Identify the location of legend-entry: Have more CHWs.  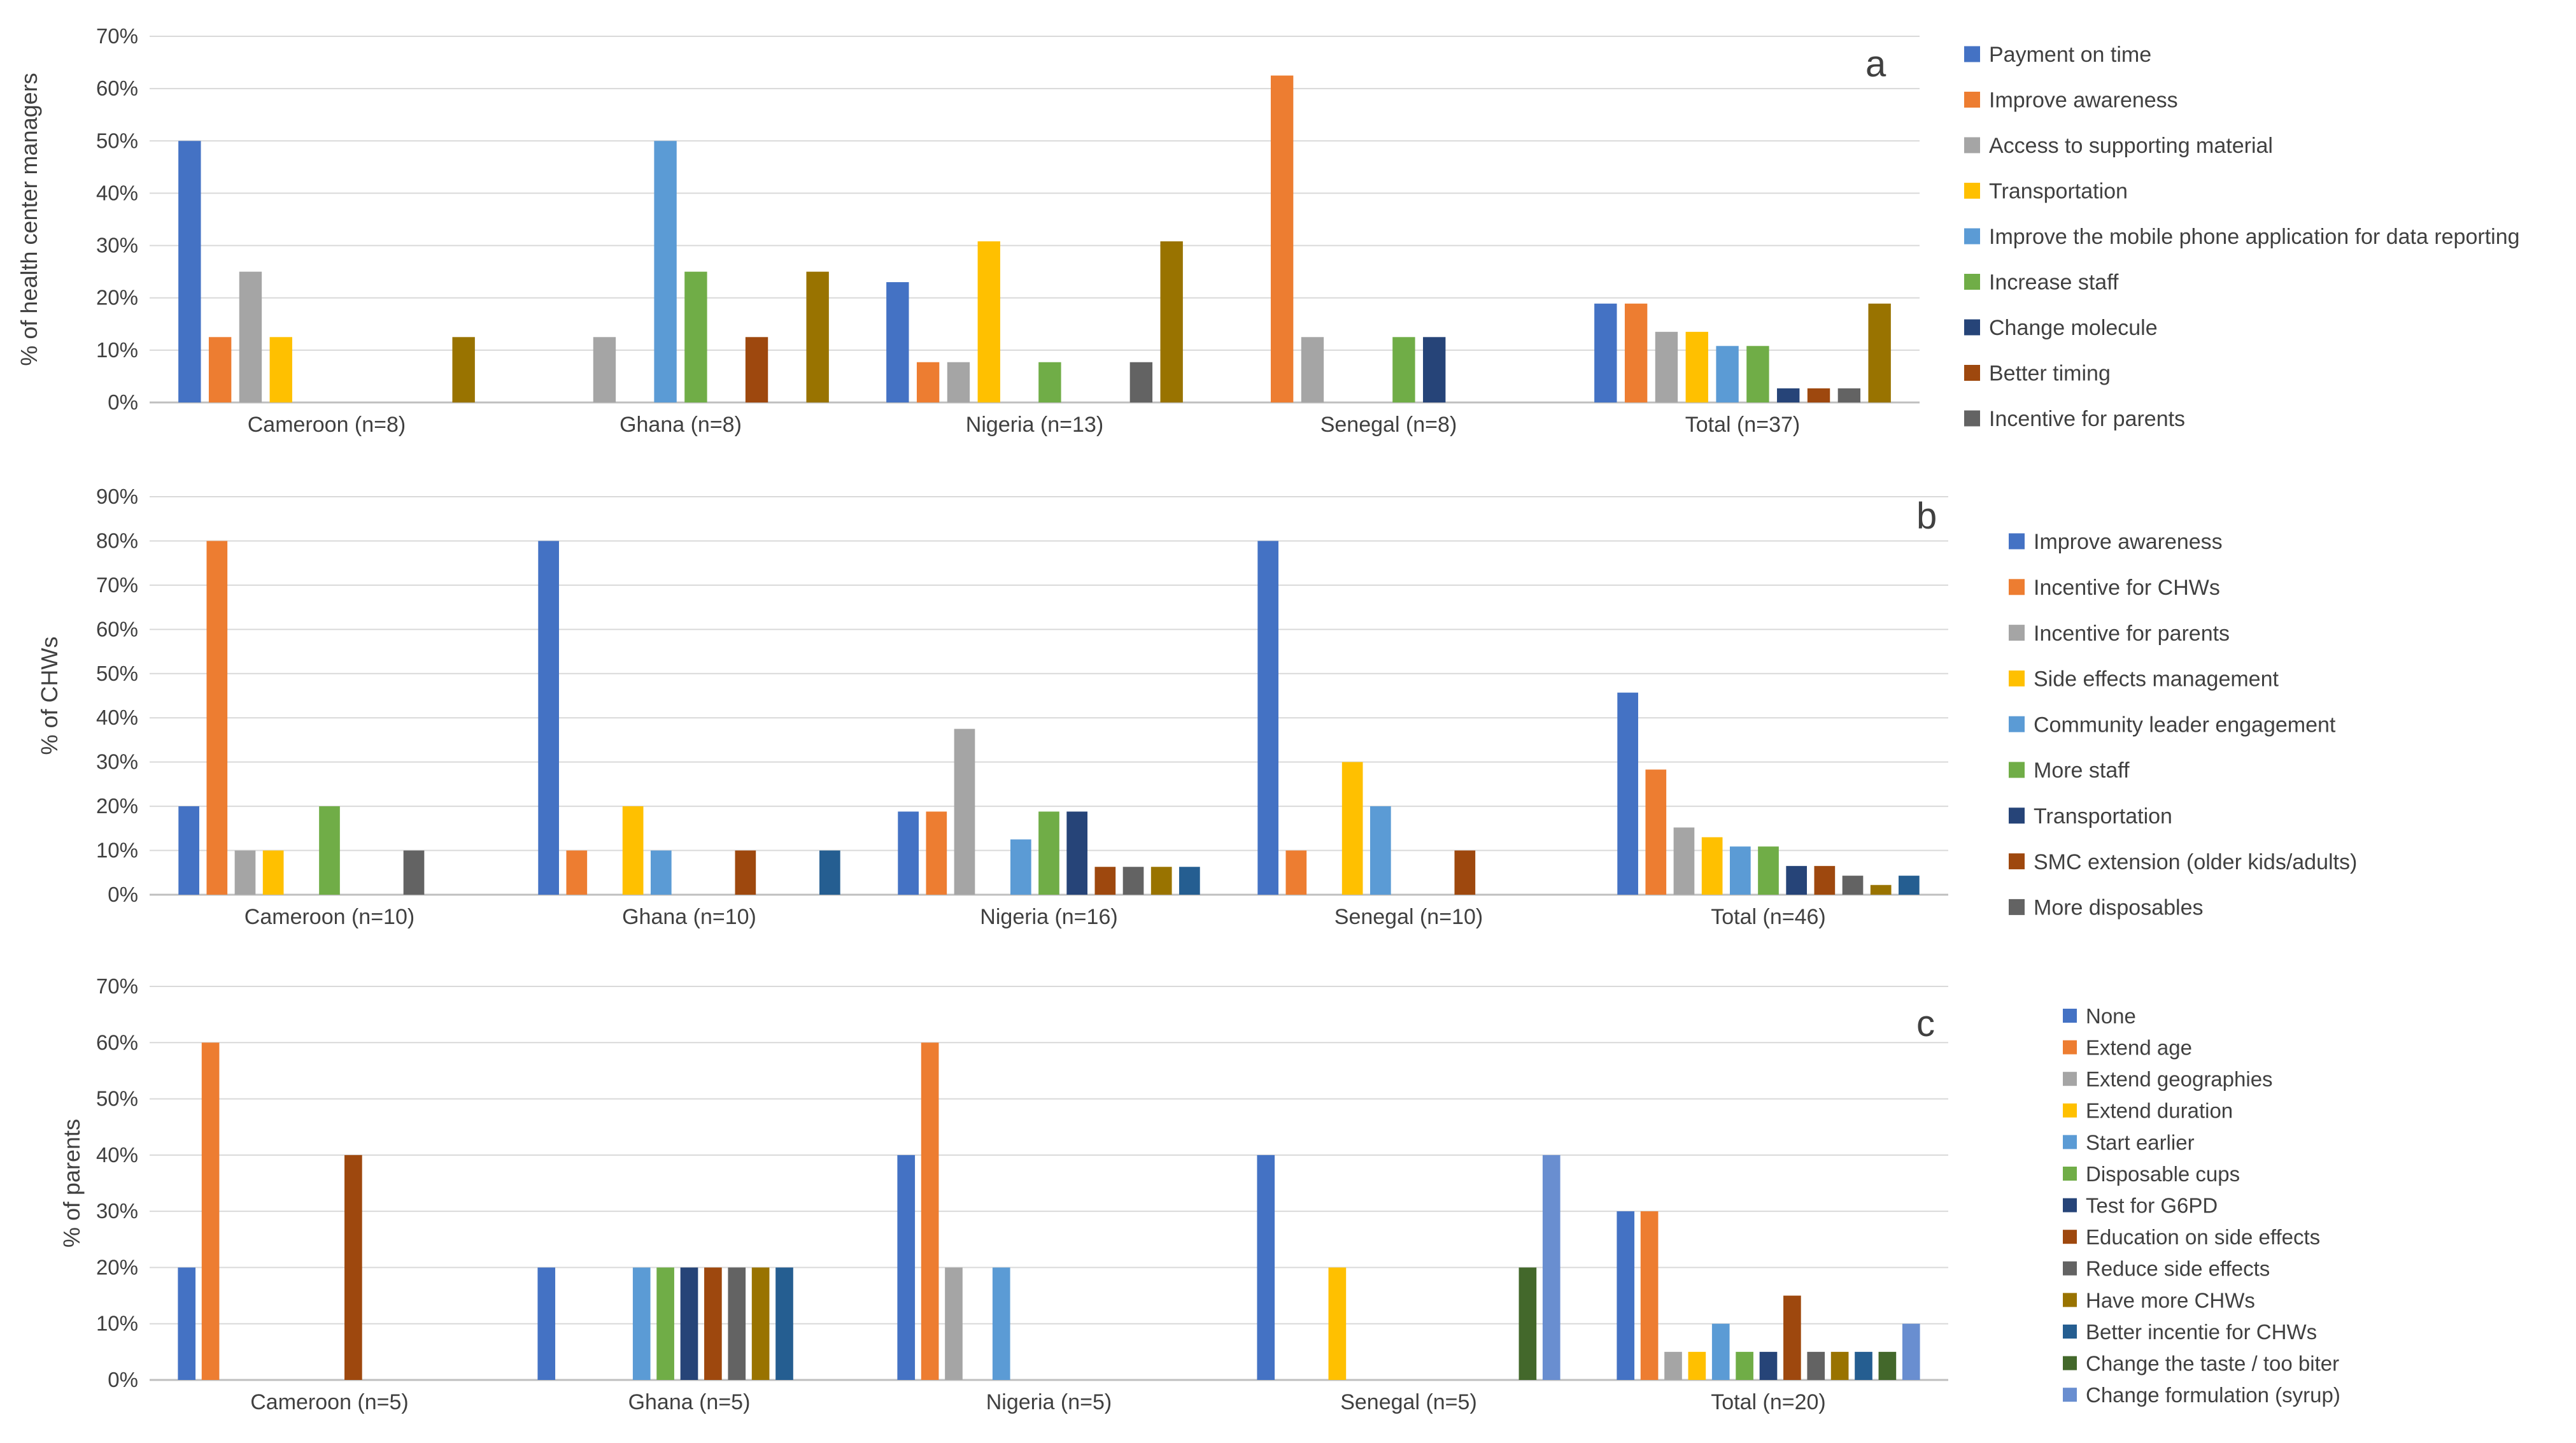
(2170, 1300).